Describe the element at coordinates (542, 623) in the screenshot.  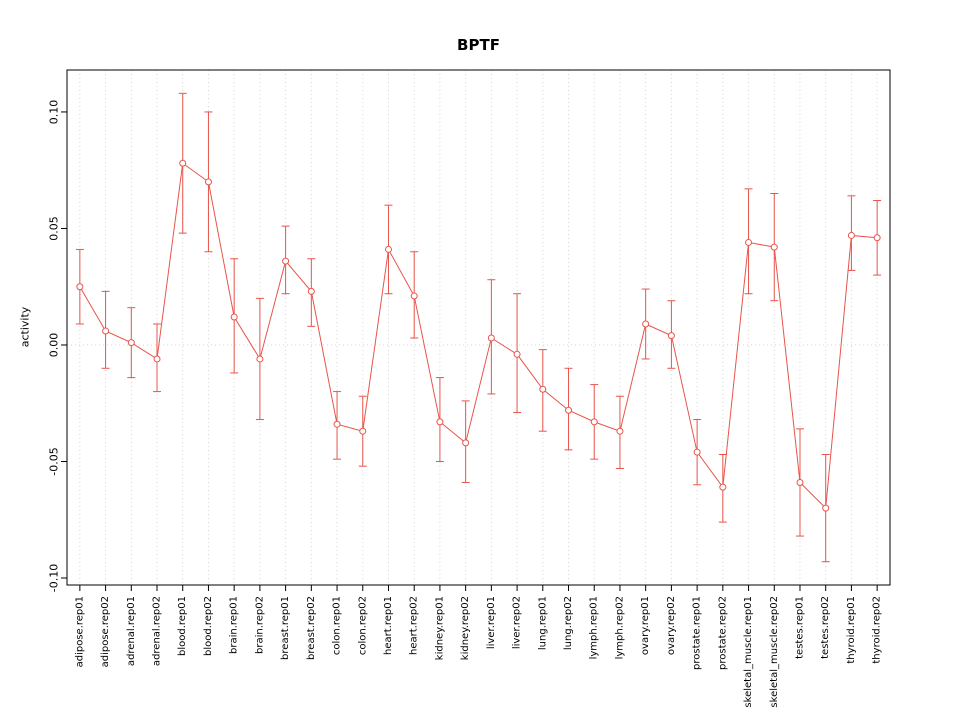
I see `x-tick-label: lung.rep01` at that location.